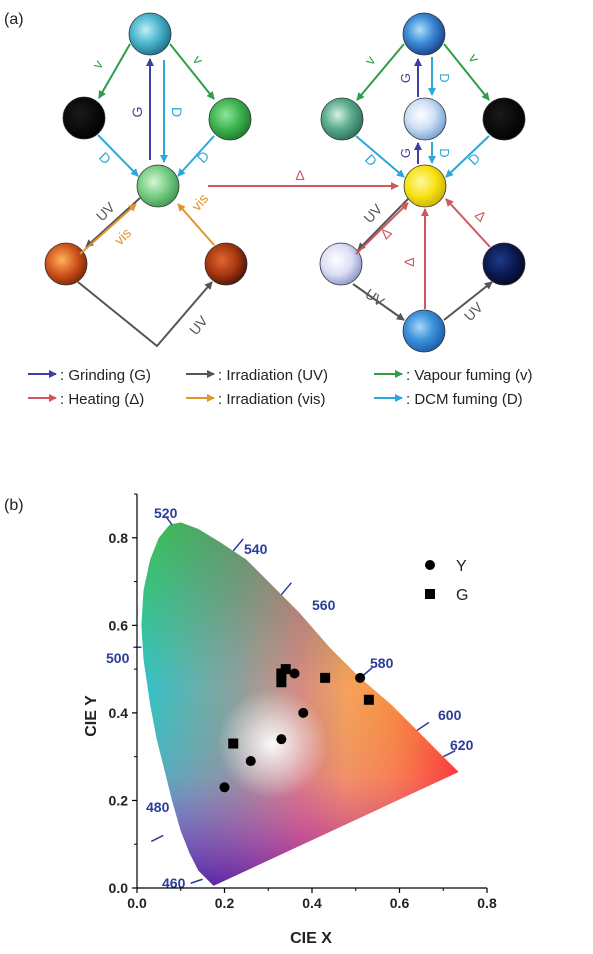 The image size is (593, 954). I want to click on wavelength-label-500: 500, so click(118, 658).